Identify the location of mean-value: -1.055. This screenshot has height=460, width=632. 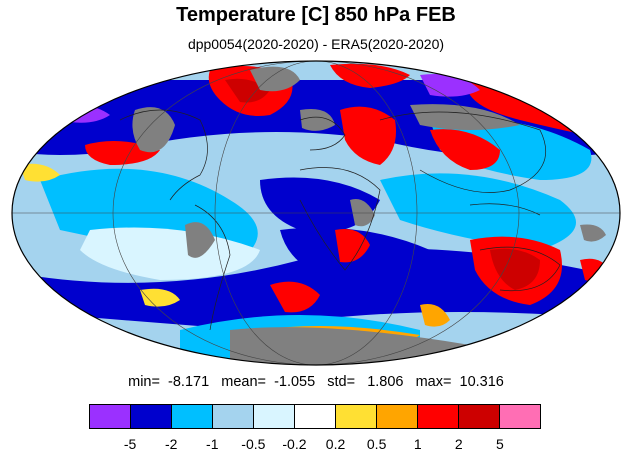
(295, 382).